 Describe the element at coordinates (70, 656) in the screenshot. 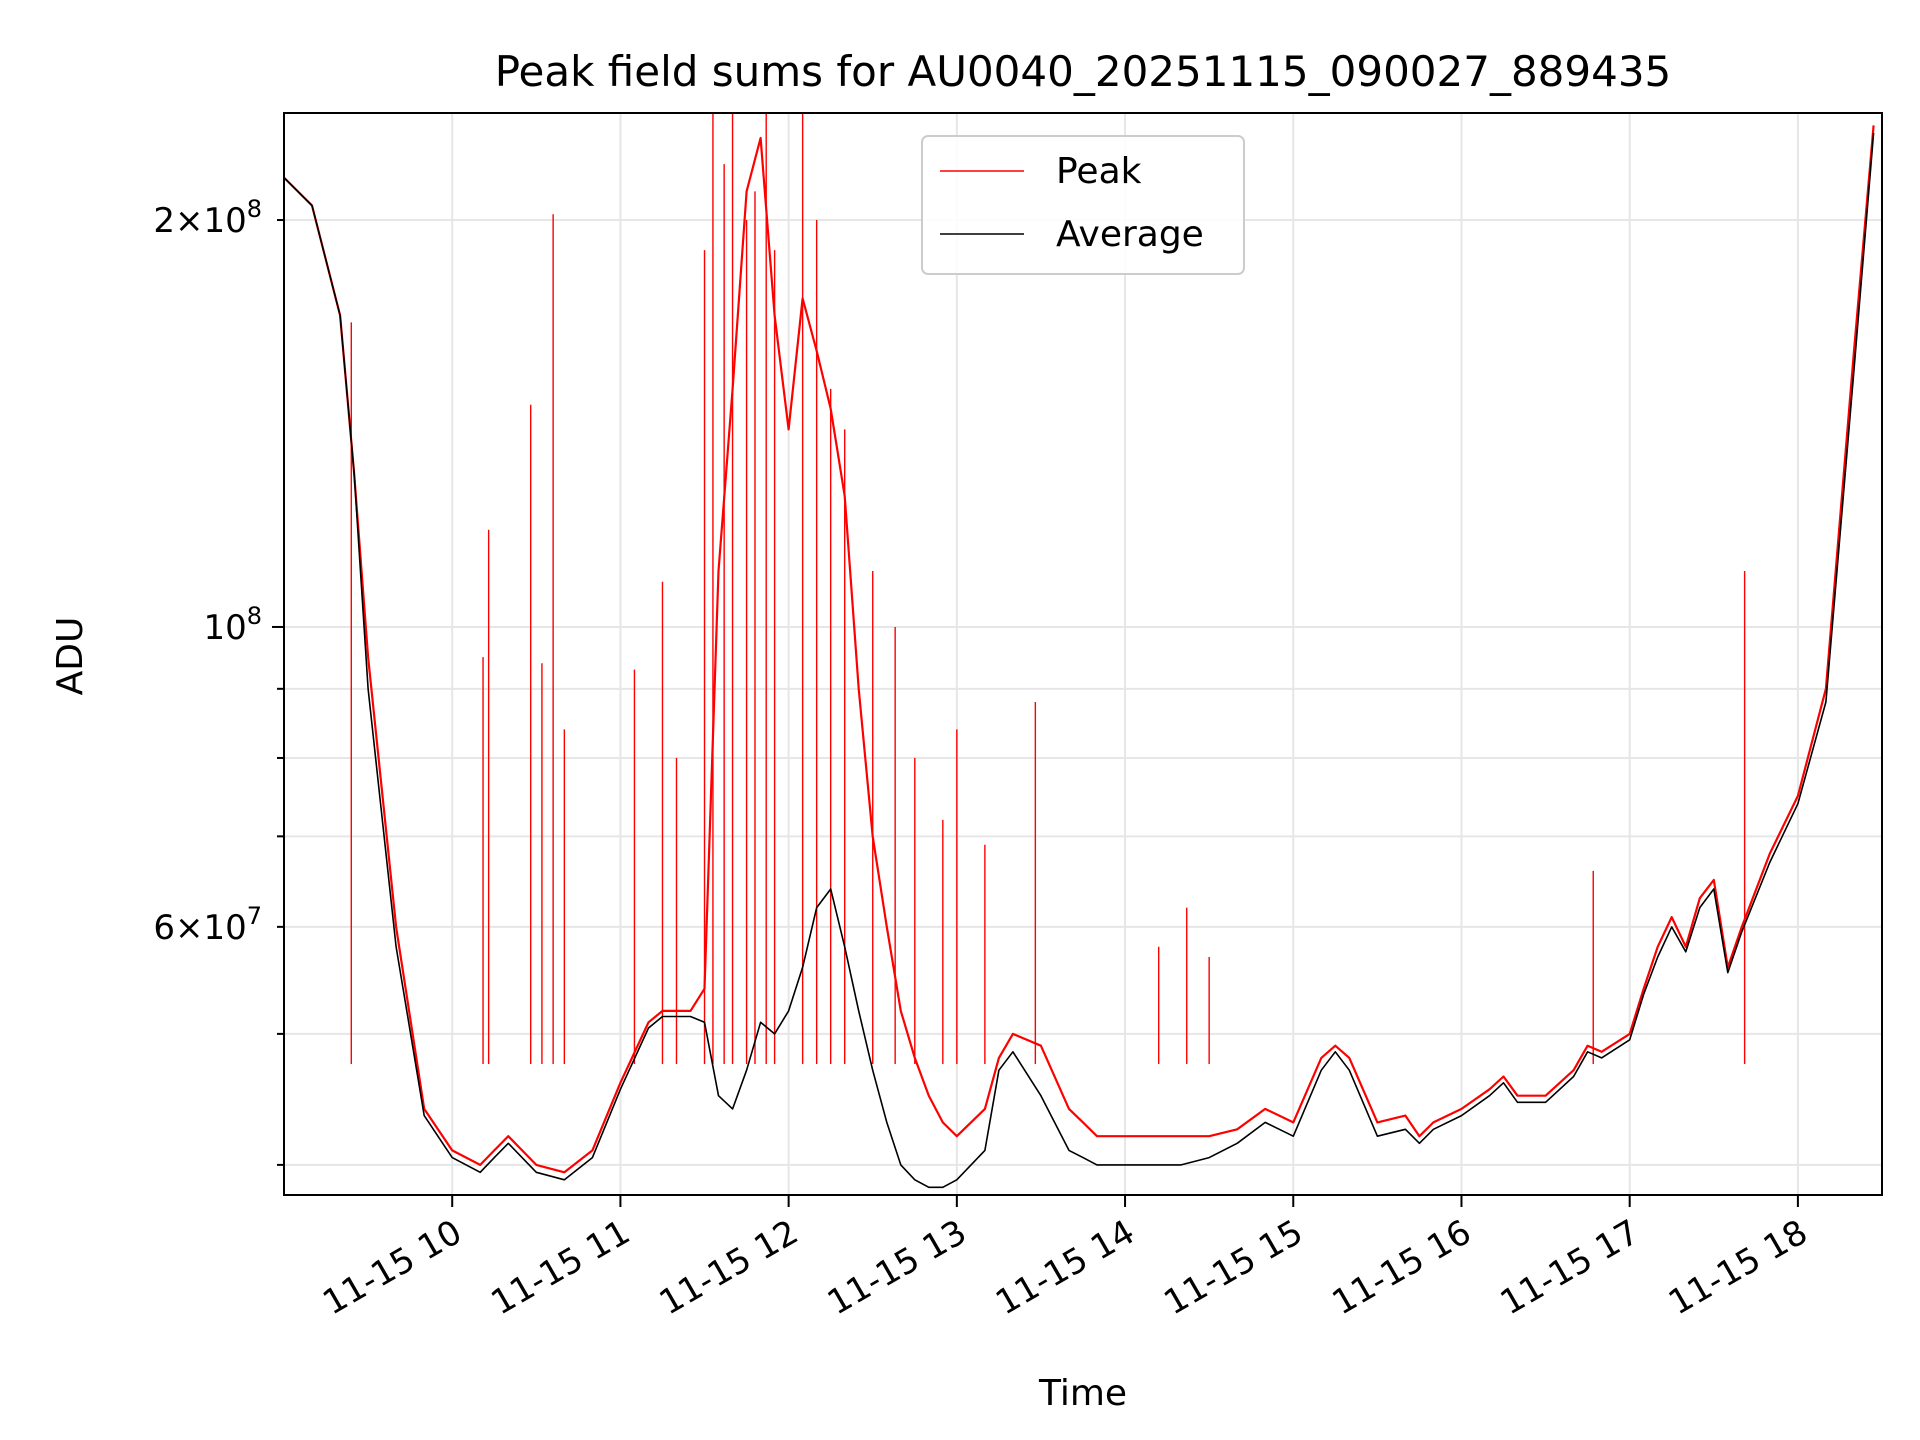

I see `y-axis-title: ADU` at that location.